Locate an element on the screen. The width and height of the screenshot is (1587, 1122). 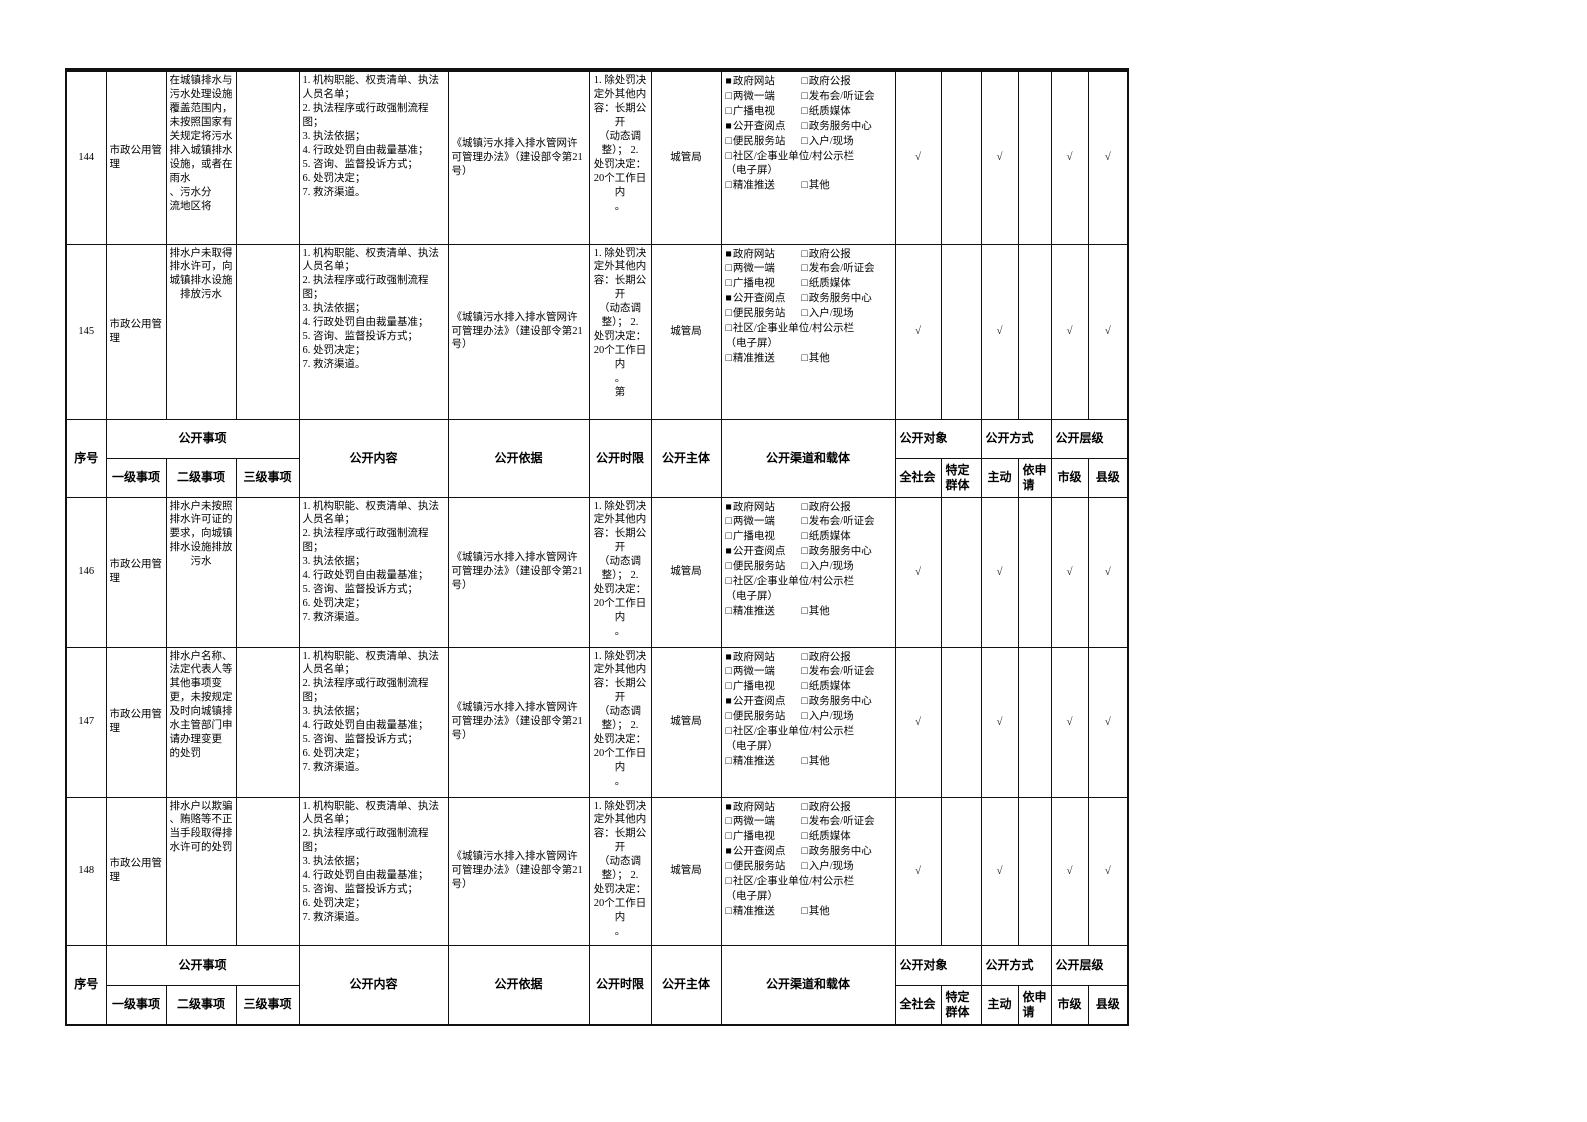
header-channels: 公开渠道和载体 is located at coordinates (808, 458).